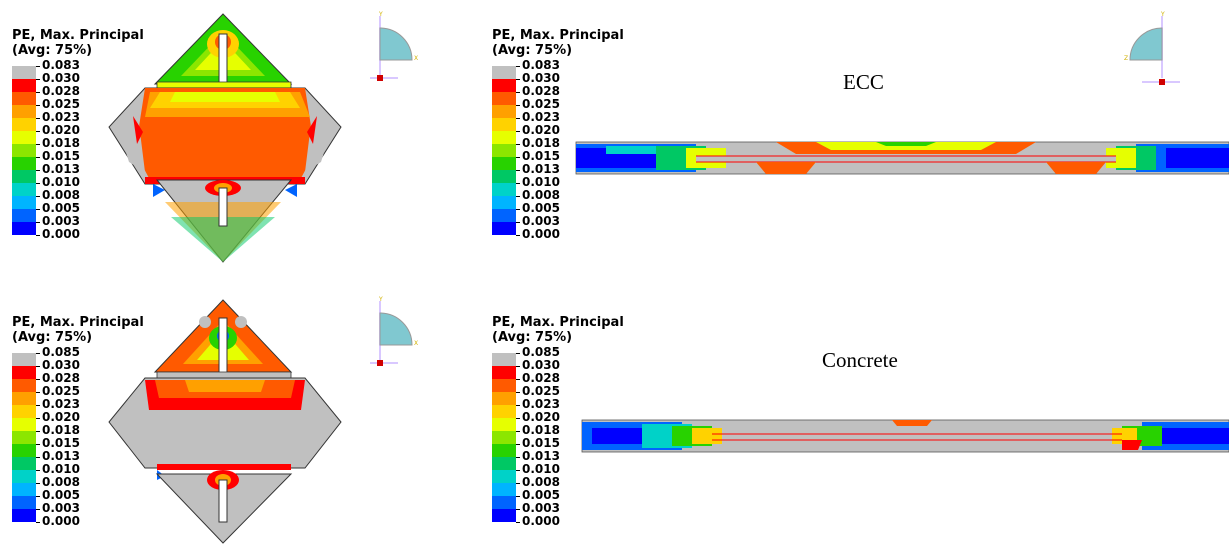 Image resolution: width=1229 pixels, height=545 pixels. I want to click on concrete-section-contour, so click(905, 436).